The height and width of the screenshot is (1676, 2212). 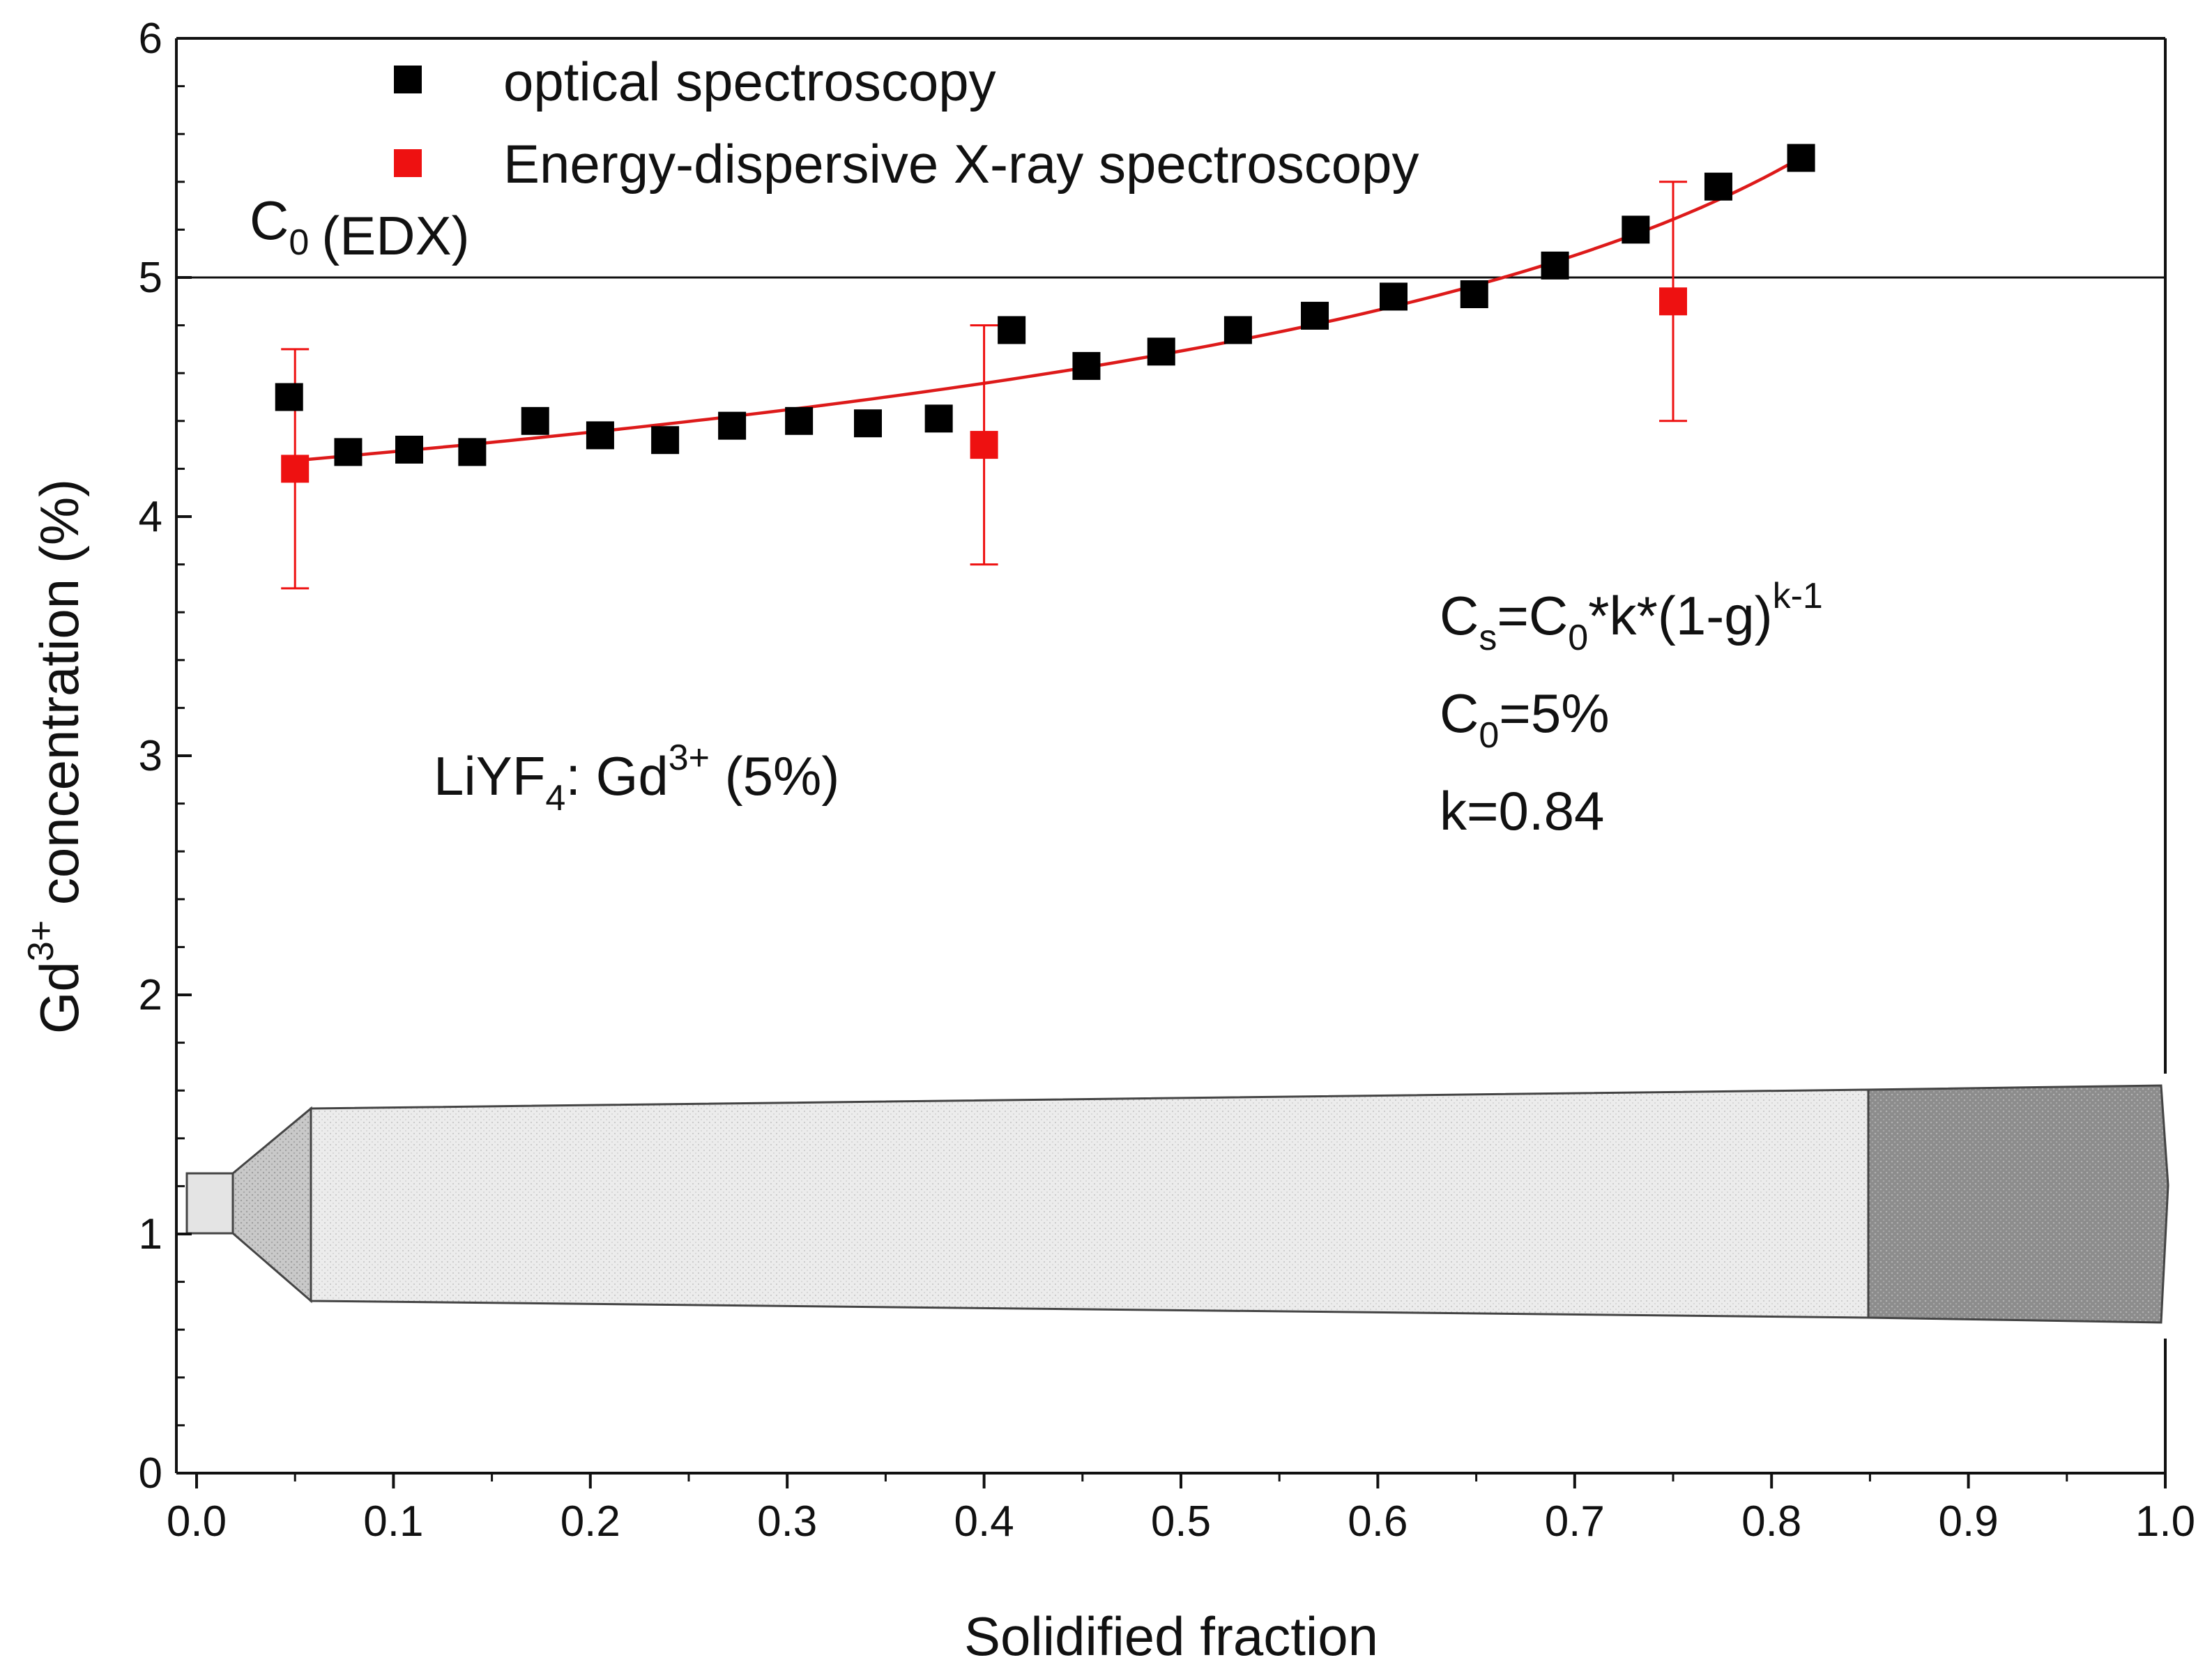 I want to click on y-axis-title: Gd3+ concentration (%), so click(x=55, y=756).